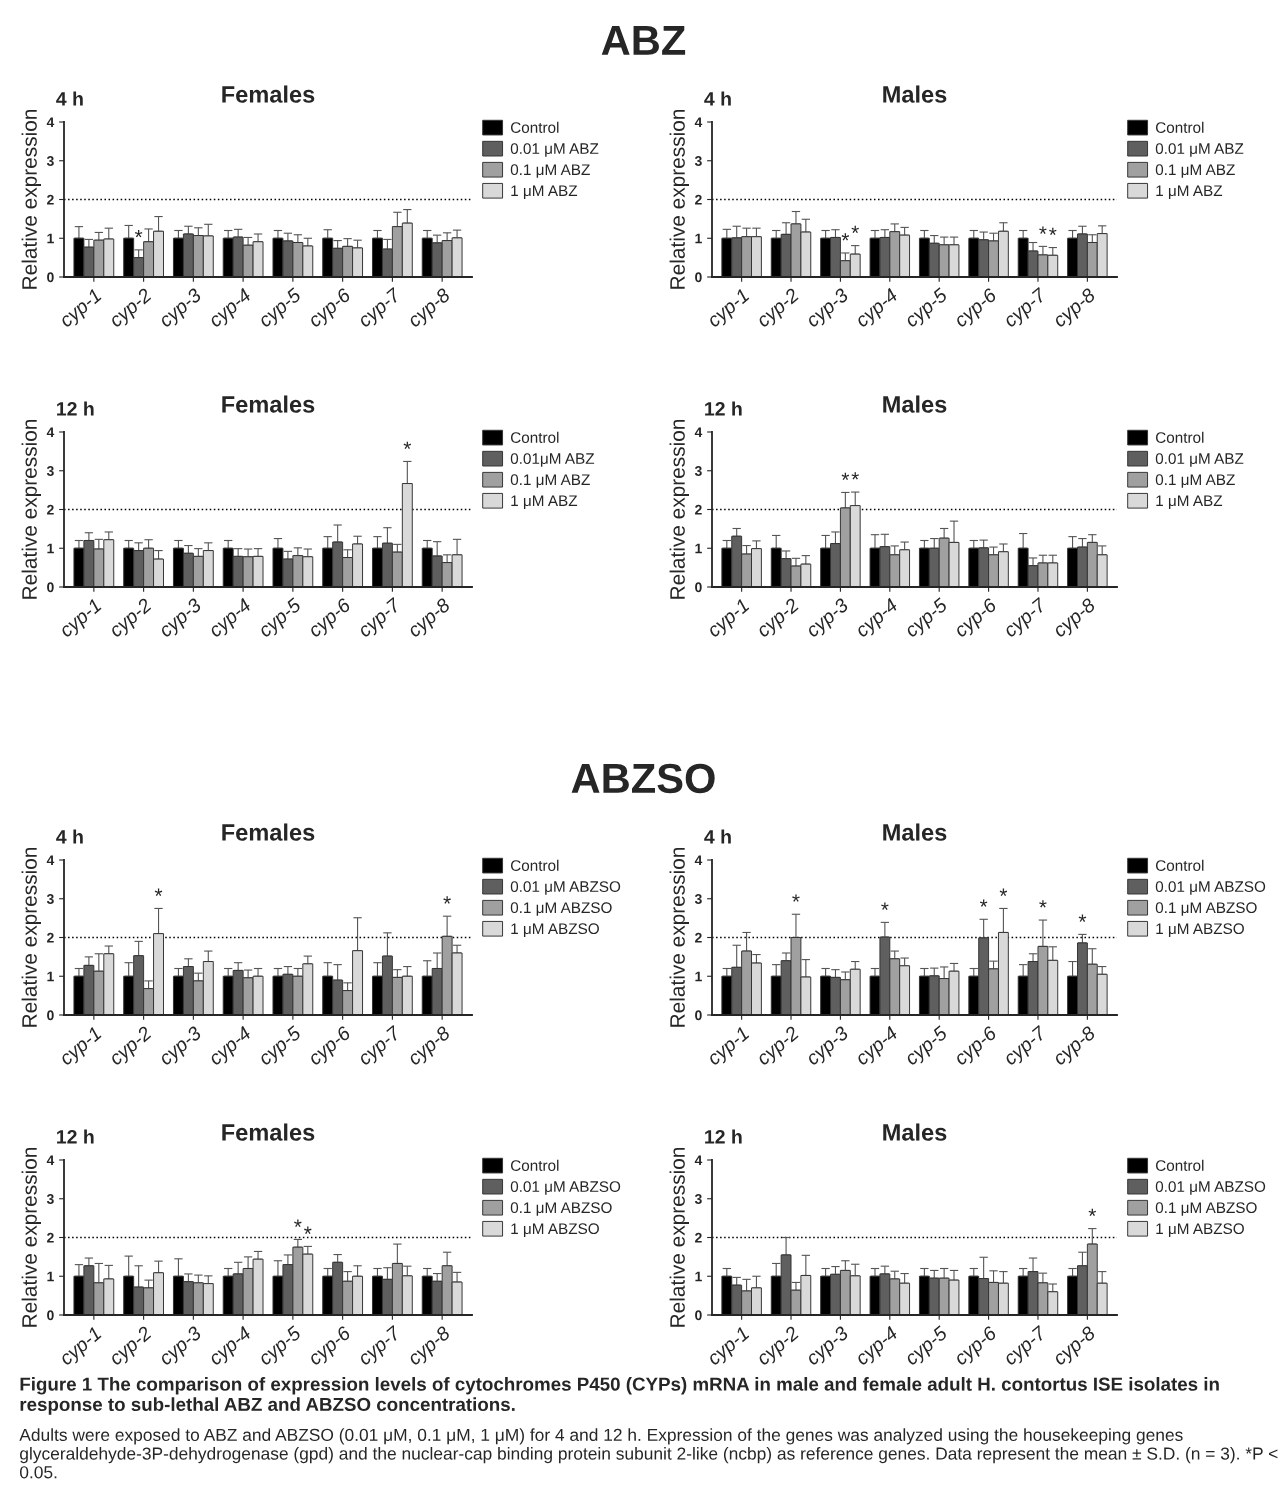 This screenshot has height=1508, width=1287. Describe the element at coordinates (552, 460) in the screenshot. I see `legend-label: 0.01μM ABZ` at that location.